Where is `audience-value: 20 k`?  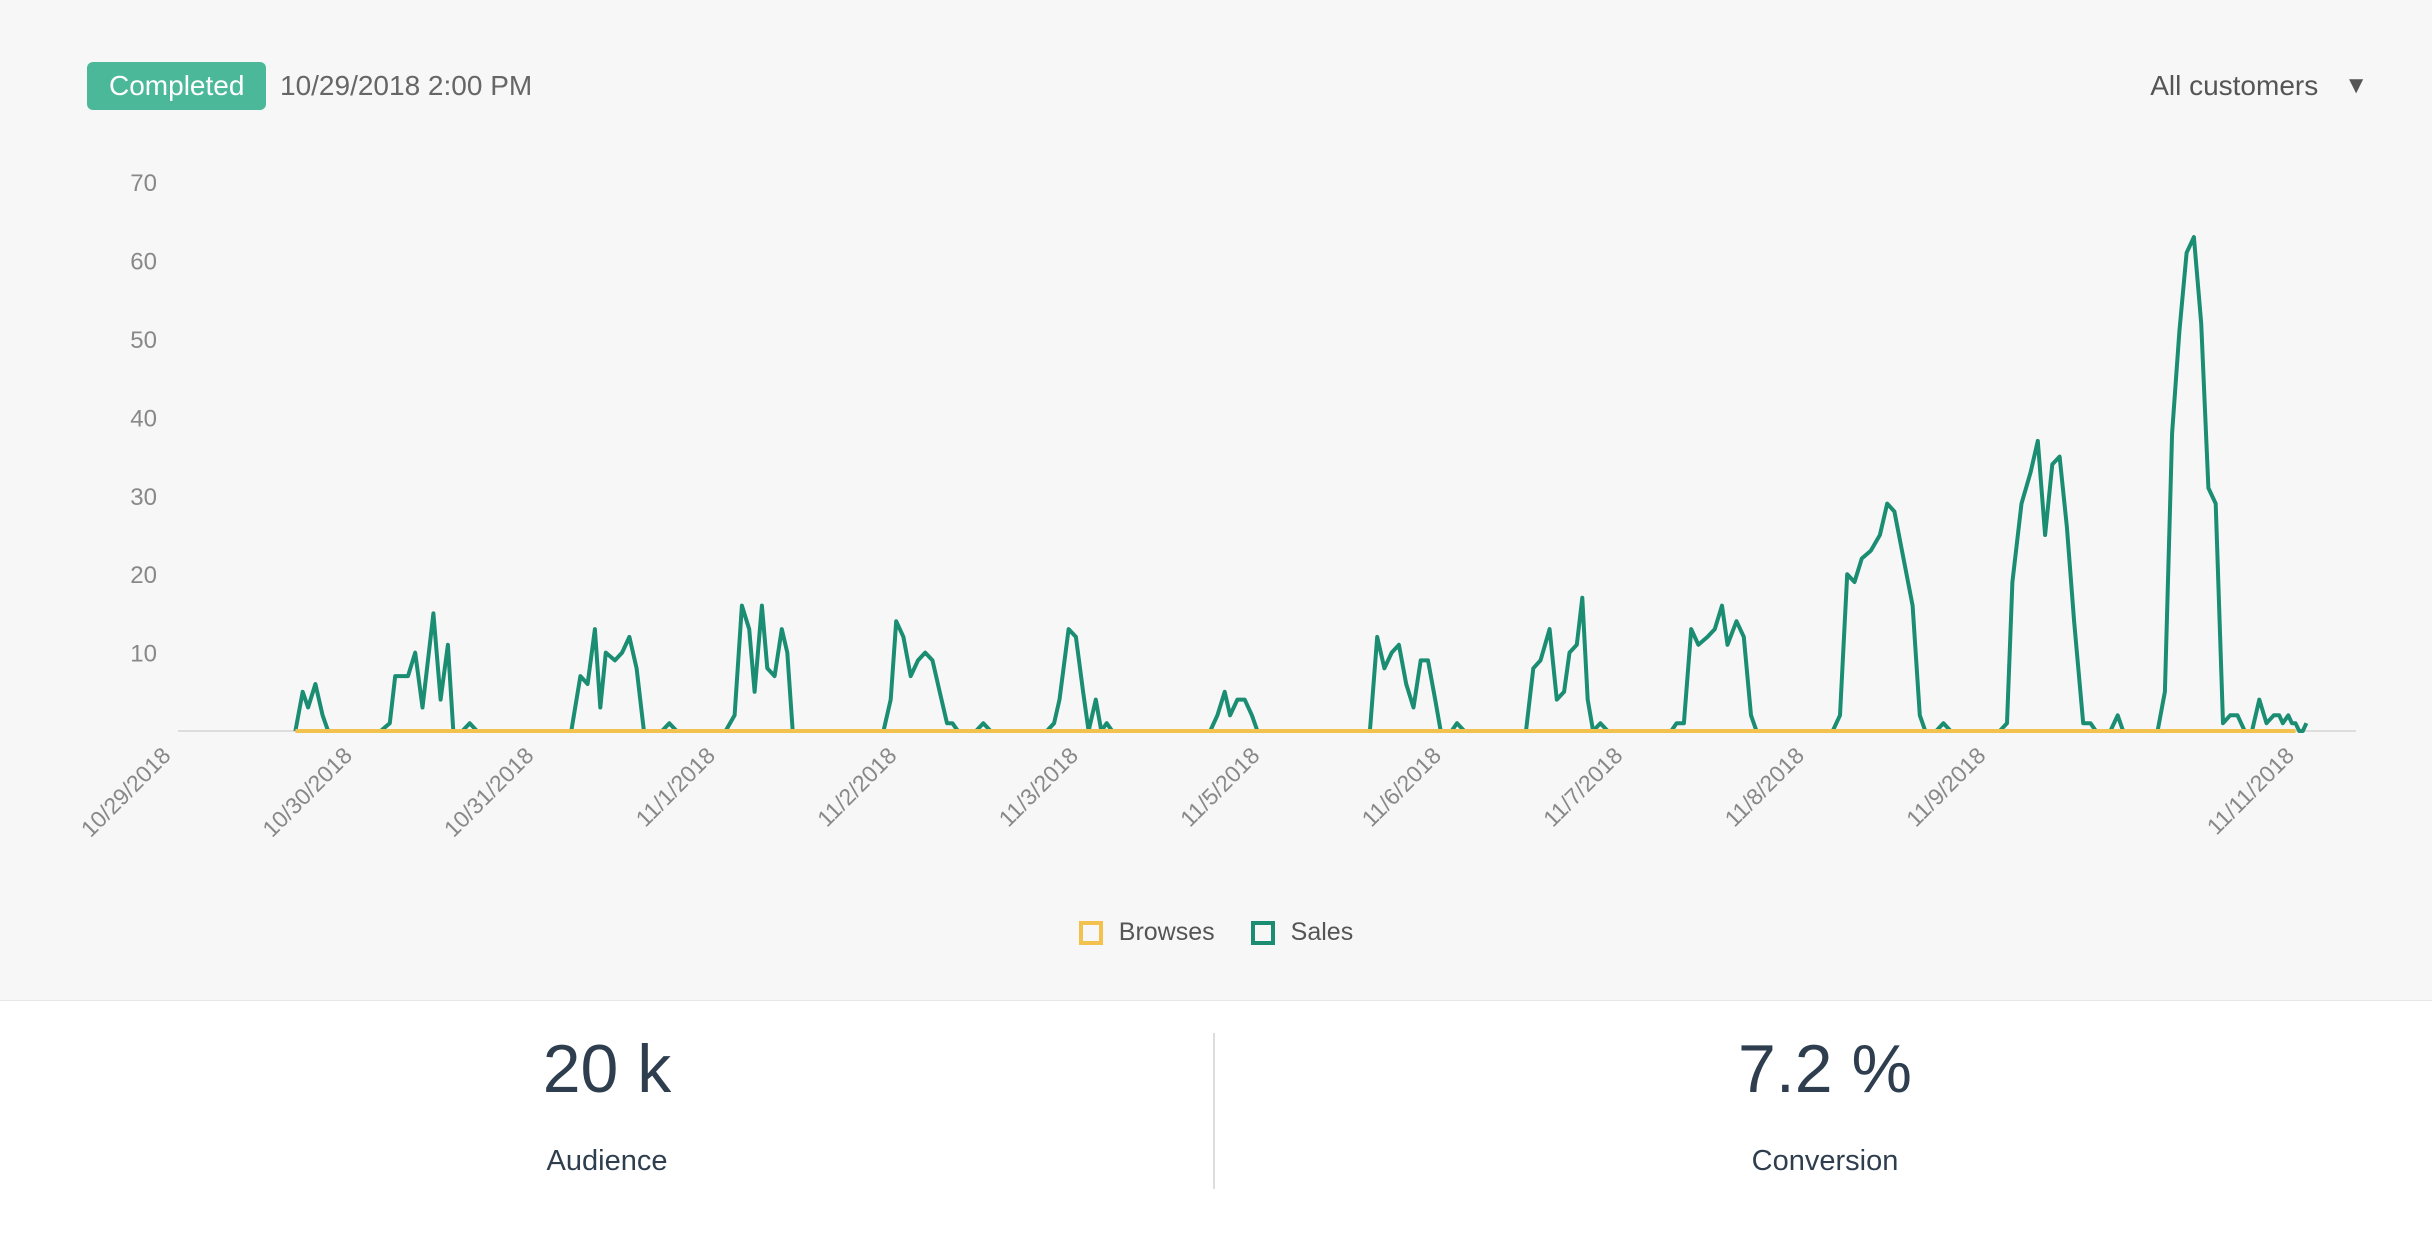
audience-value: 20 k is located at coordinates (607, 1069).